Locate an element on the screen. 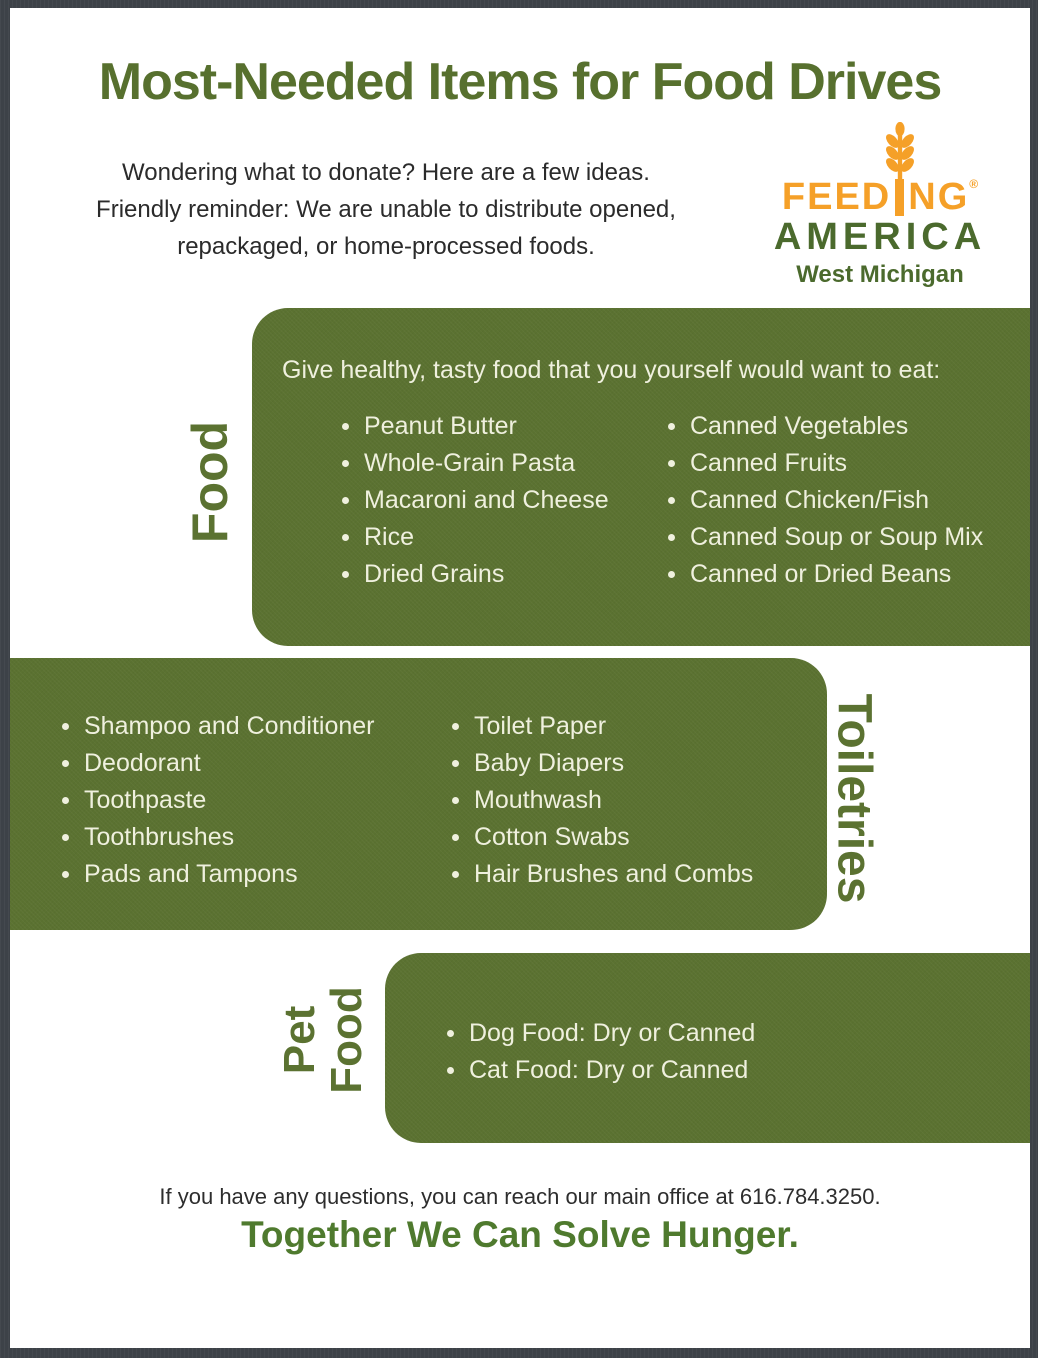 The image size is (1038, 1358). list-item: Toilet Paper is located at coordinates (601, 726).